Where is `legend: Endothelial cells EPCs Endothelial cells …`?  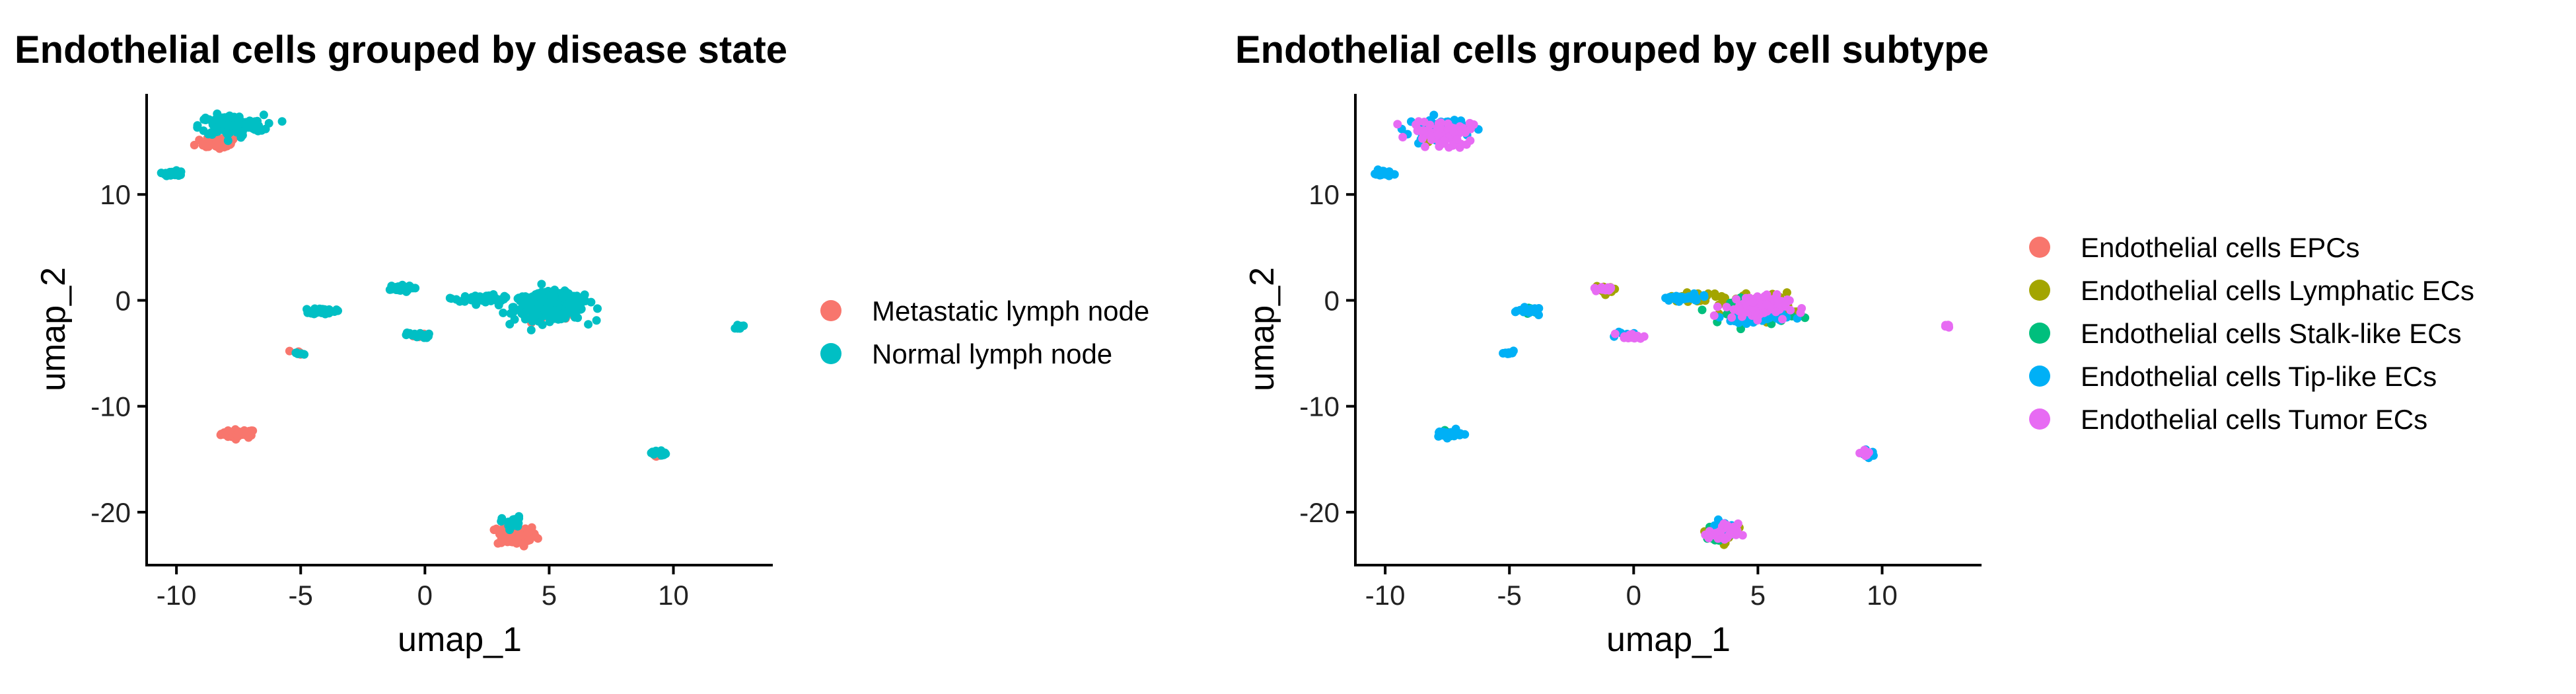
legend: Endothelial cells EPCs Endothelial cells … is located at coordinates (2251, 333).